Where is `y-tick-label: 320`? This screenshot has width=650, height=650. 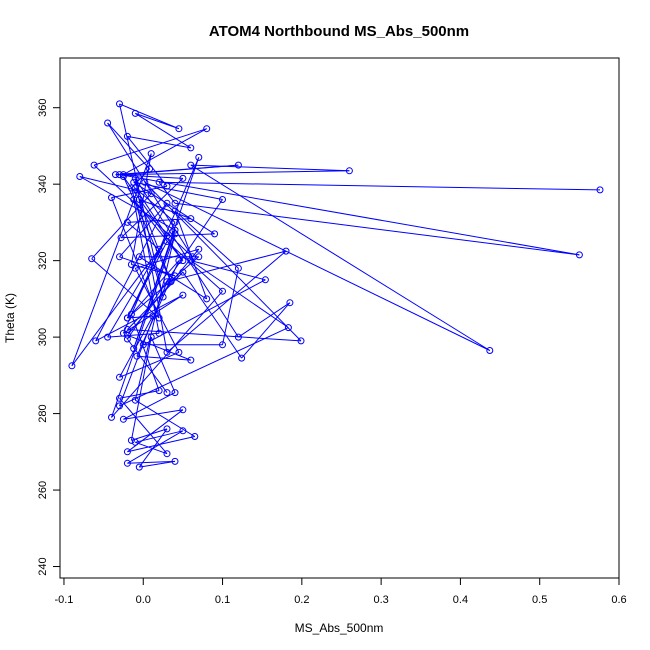 y-tick-label: 320 is located at coordinates (43, 260).